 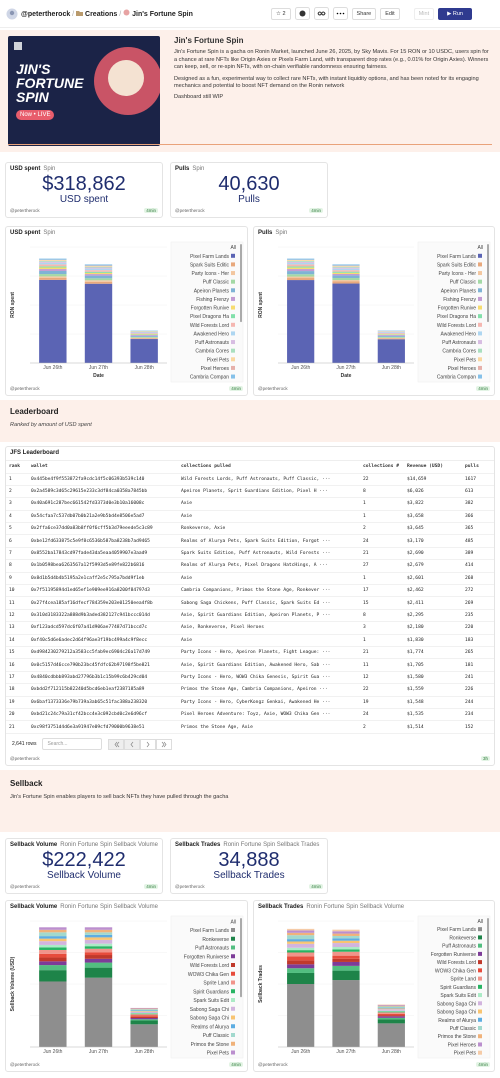 I want to click on pagination, so click(x=140, y=744).